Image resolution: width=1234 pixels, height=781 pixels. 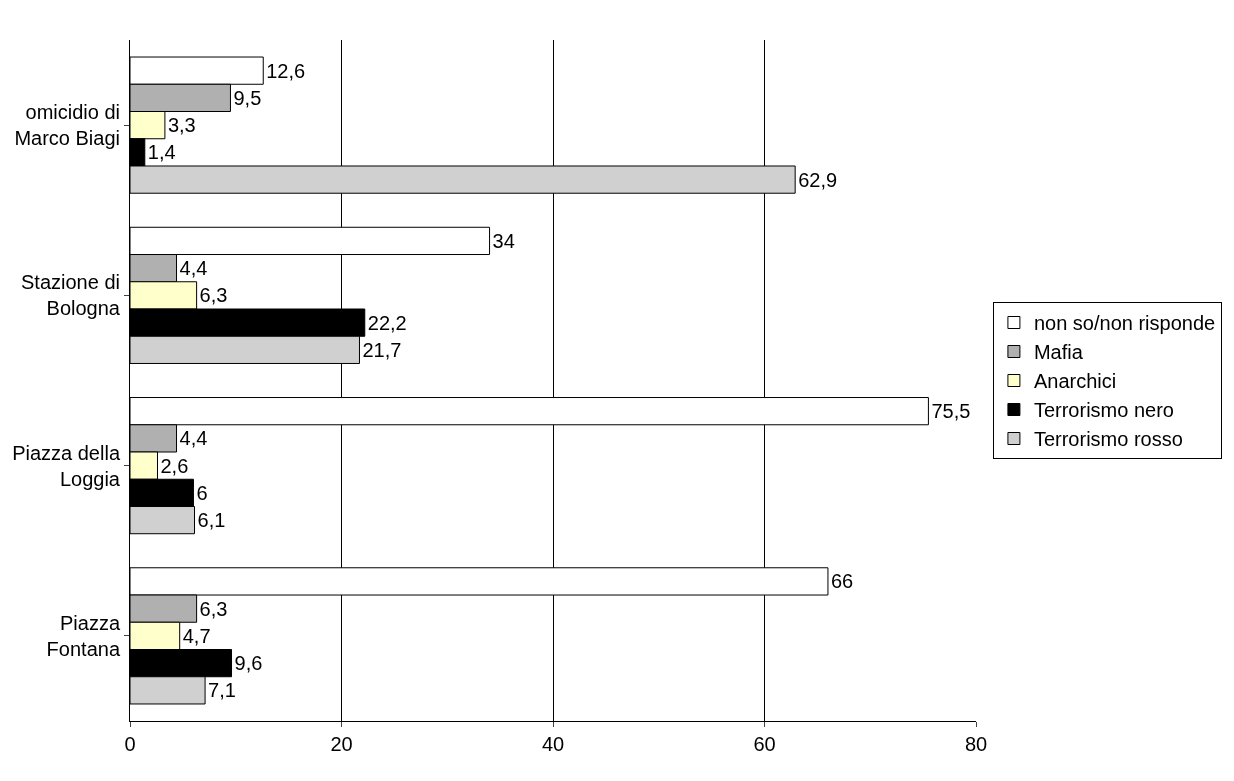 What do you see at coordinates (951, 411) in the screenshot?
I see `data-label: 75,5` at bounding box center [951, 411].